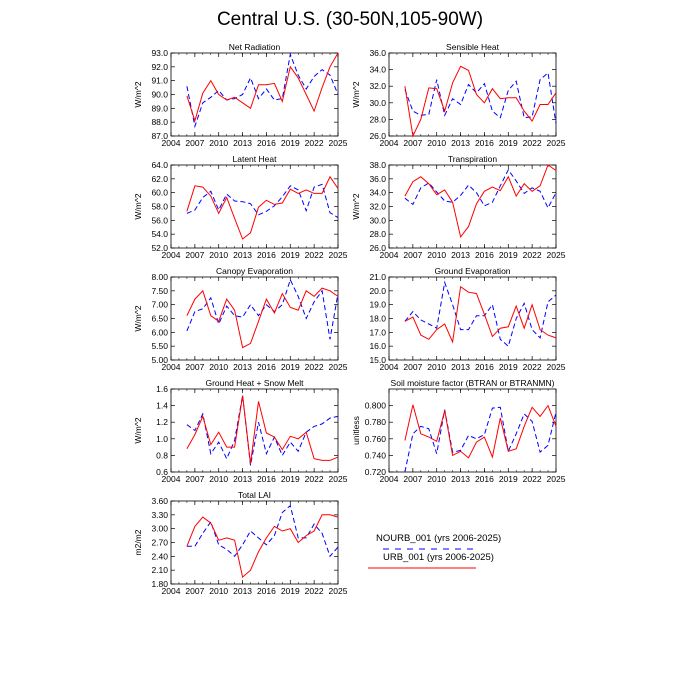 The image size is (700, 700). I want to click on y-tick-label: 26.0, so click(377, 136).